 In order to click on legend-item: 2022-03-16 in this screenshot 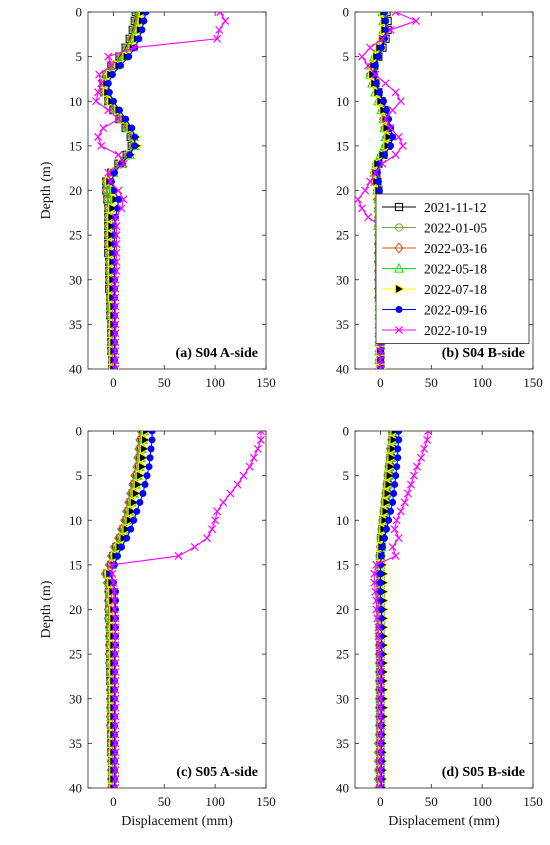, I will do `click(434, 248)`.